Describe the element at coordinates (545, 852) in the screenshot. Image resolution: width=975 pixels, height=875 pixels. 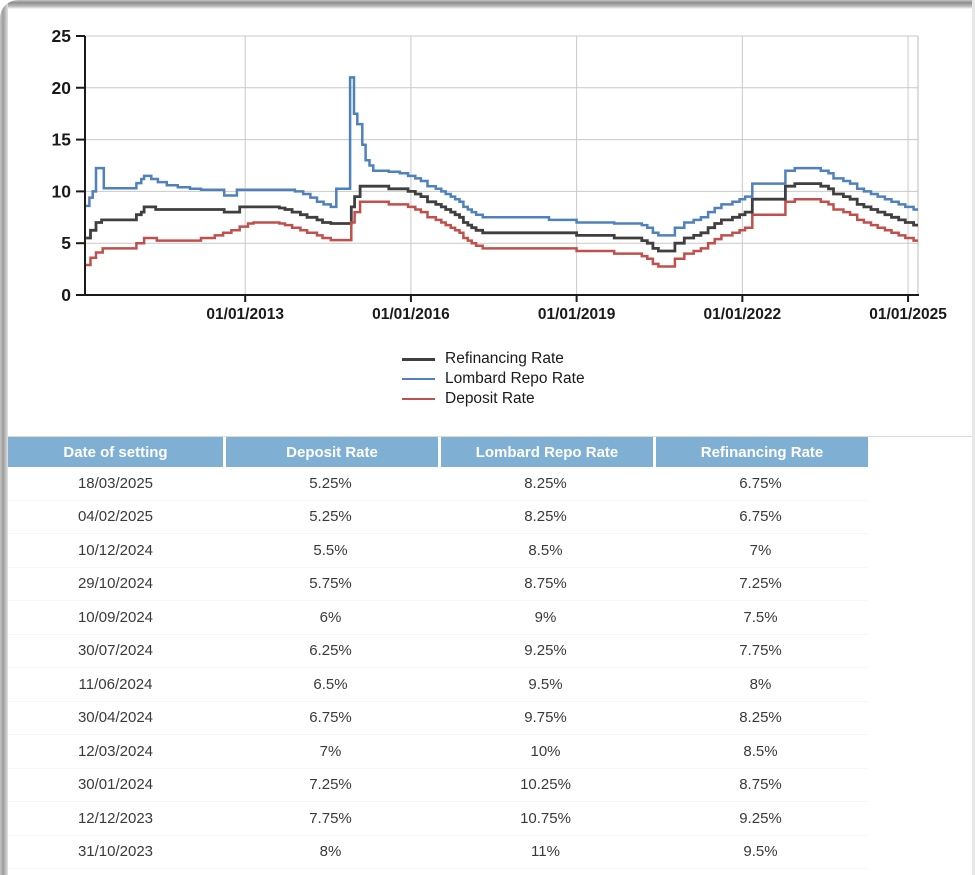
I see `rate-value-cell: 11%` at that location.